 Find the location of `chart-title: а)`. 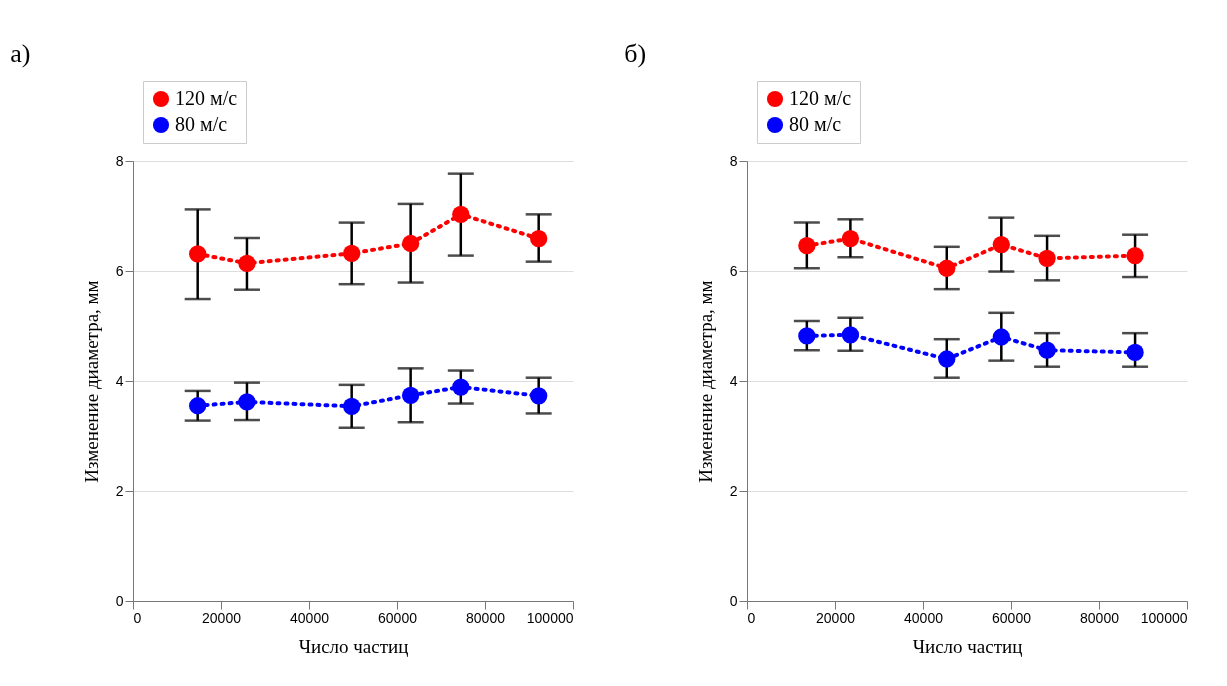

chart-title: а) is located at coordinates (20, 53).